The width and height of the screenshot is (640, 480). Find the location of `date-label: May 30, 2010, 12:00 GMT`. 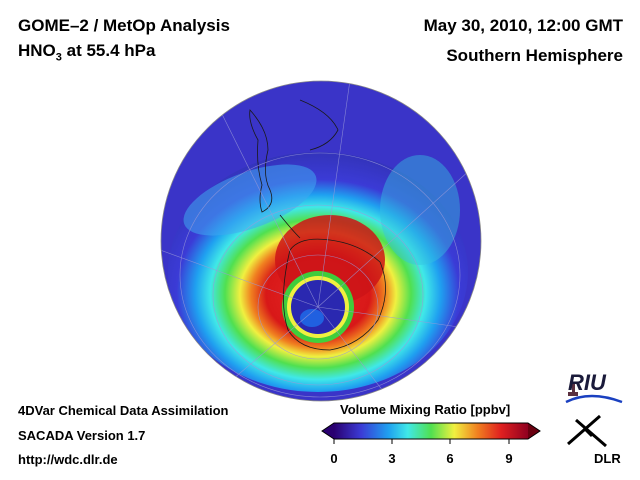

date-label: May 30, 2010, 12:00 GMT is located at coordinates (523, 25).